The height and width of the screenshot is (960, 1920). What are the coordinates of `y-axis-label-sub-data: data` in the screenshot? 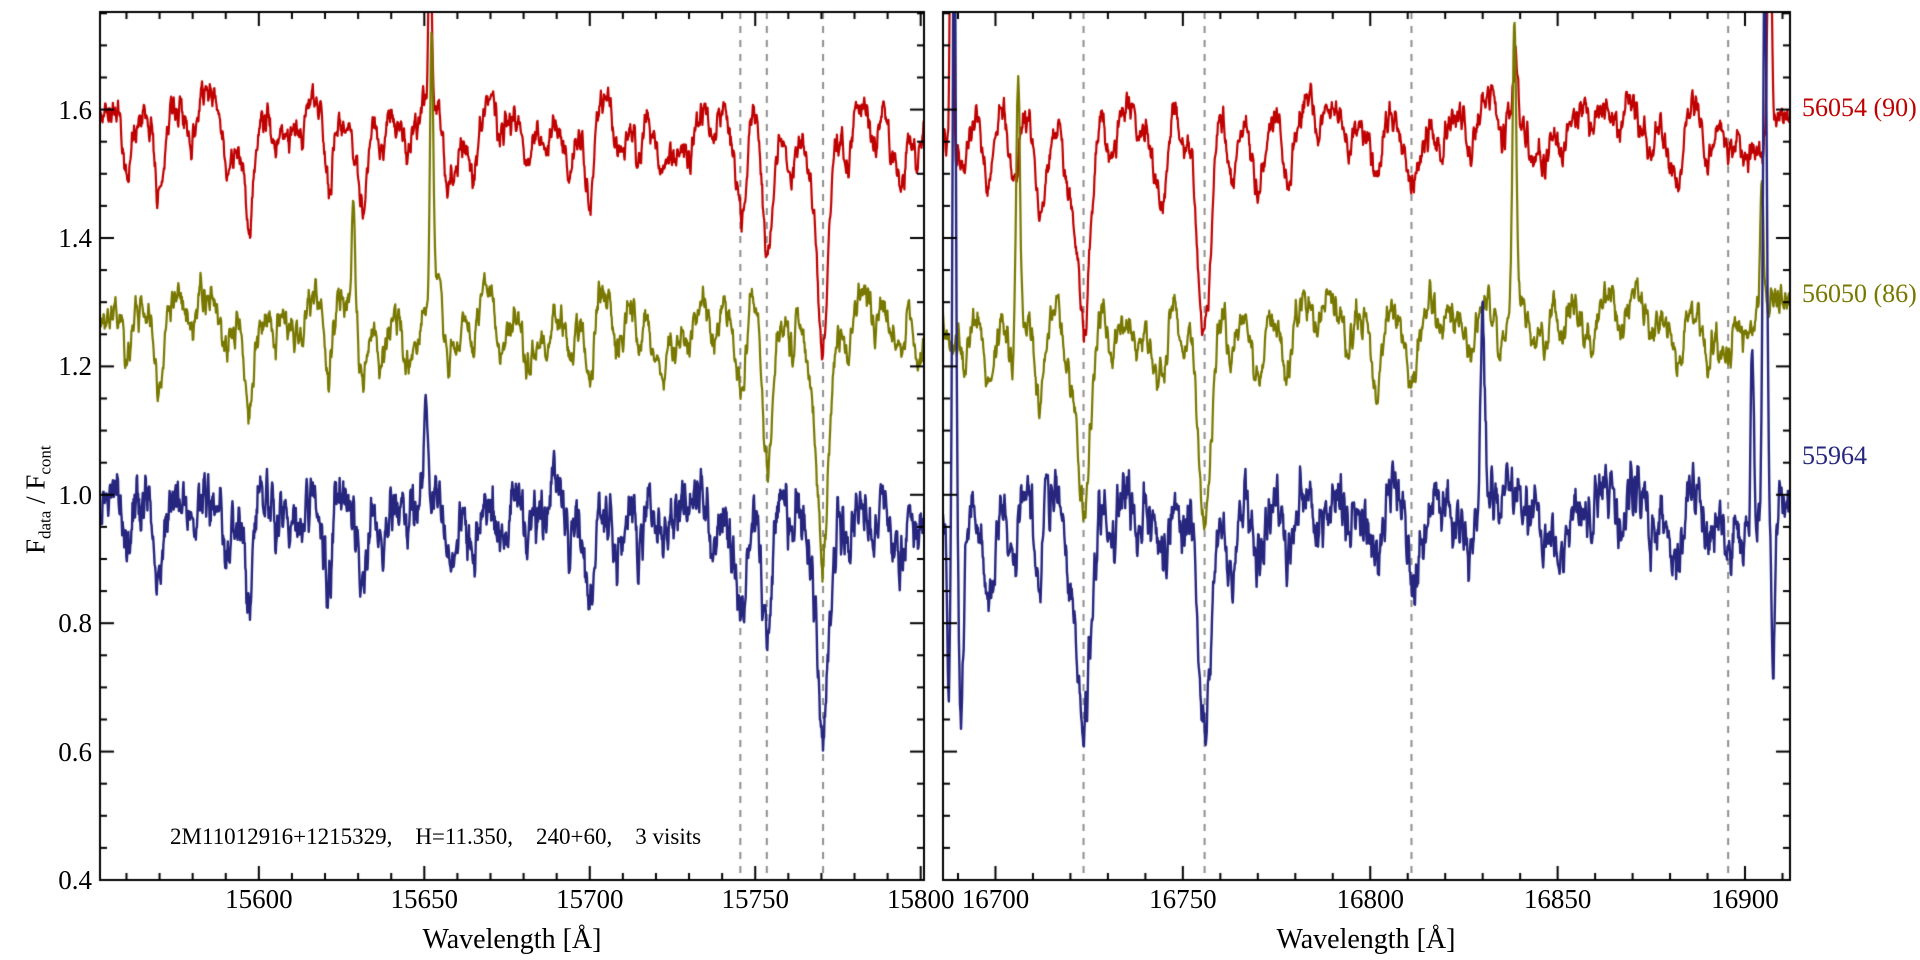 It's located at (45, 525).